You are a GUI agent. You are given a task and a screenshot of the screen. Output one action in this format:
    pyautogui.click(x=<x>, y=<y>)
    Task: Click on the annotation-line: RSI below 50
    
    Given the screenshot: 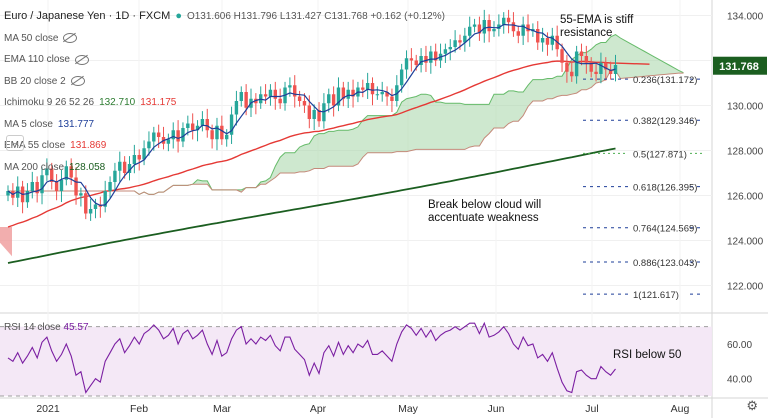 What is the action you would take?
    pyautogui.click(x=647, y=355)
    